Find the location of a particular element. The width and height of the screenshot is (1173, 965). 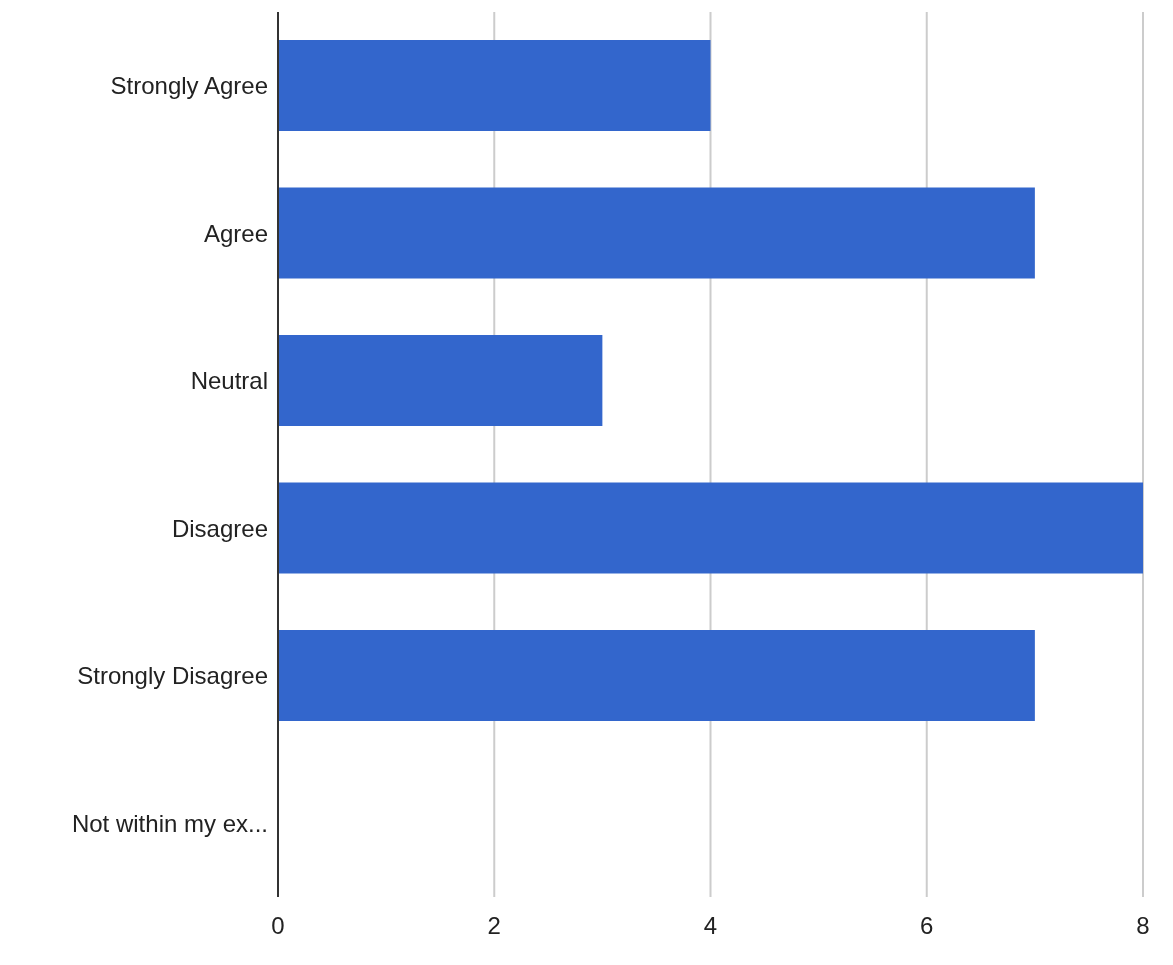

y-tick-label: Strongly Agree is located at coordinates (189, 86).